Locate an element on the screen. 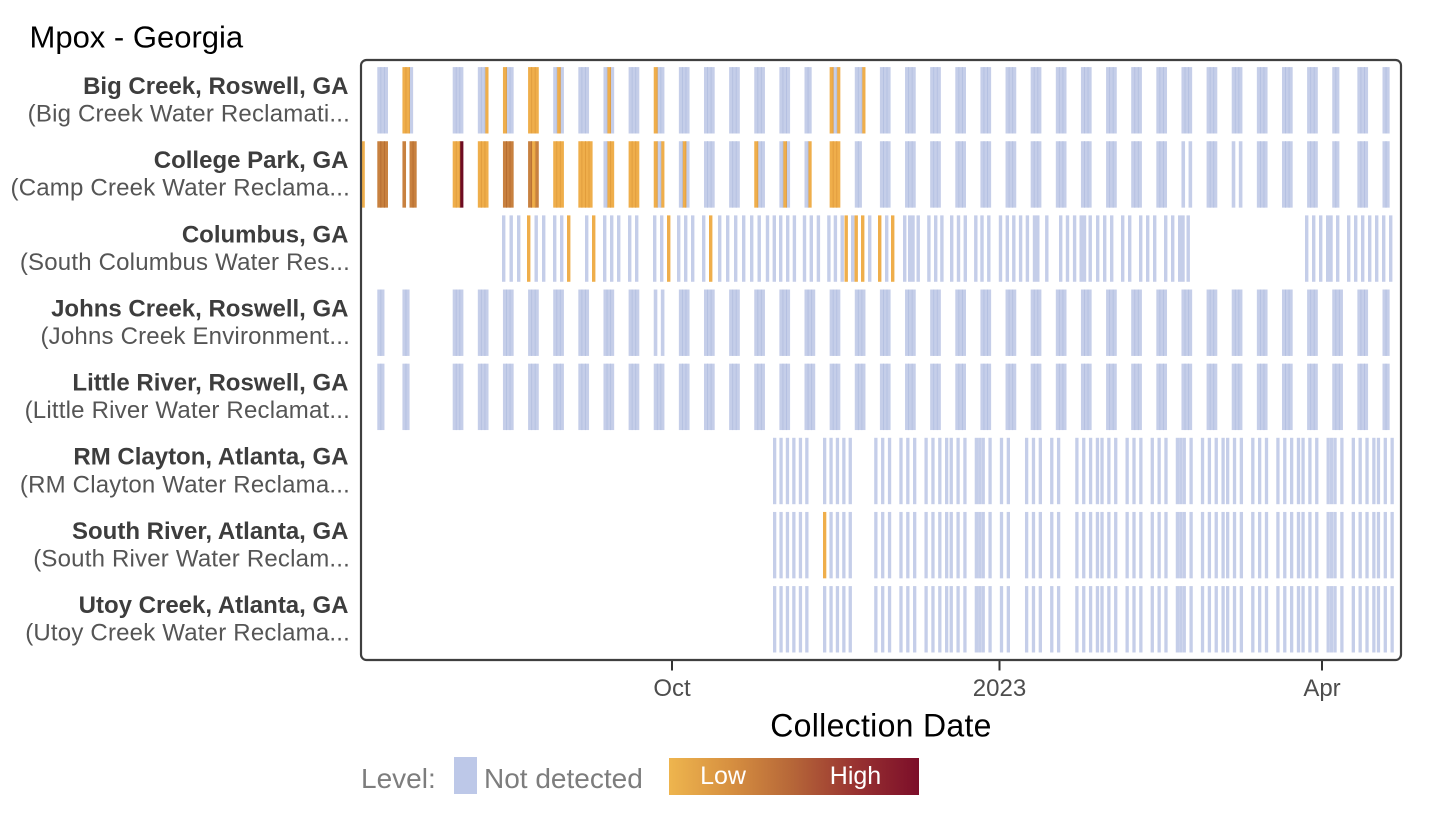  svg-text: Level: is located at coordinates (398, 778).